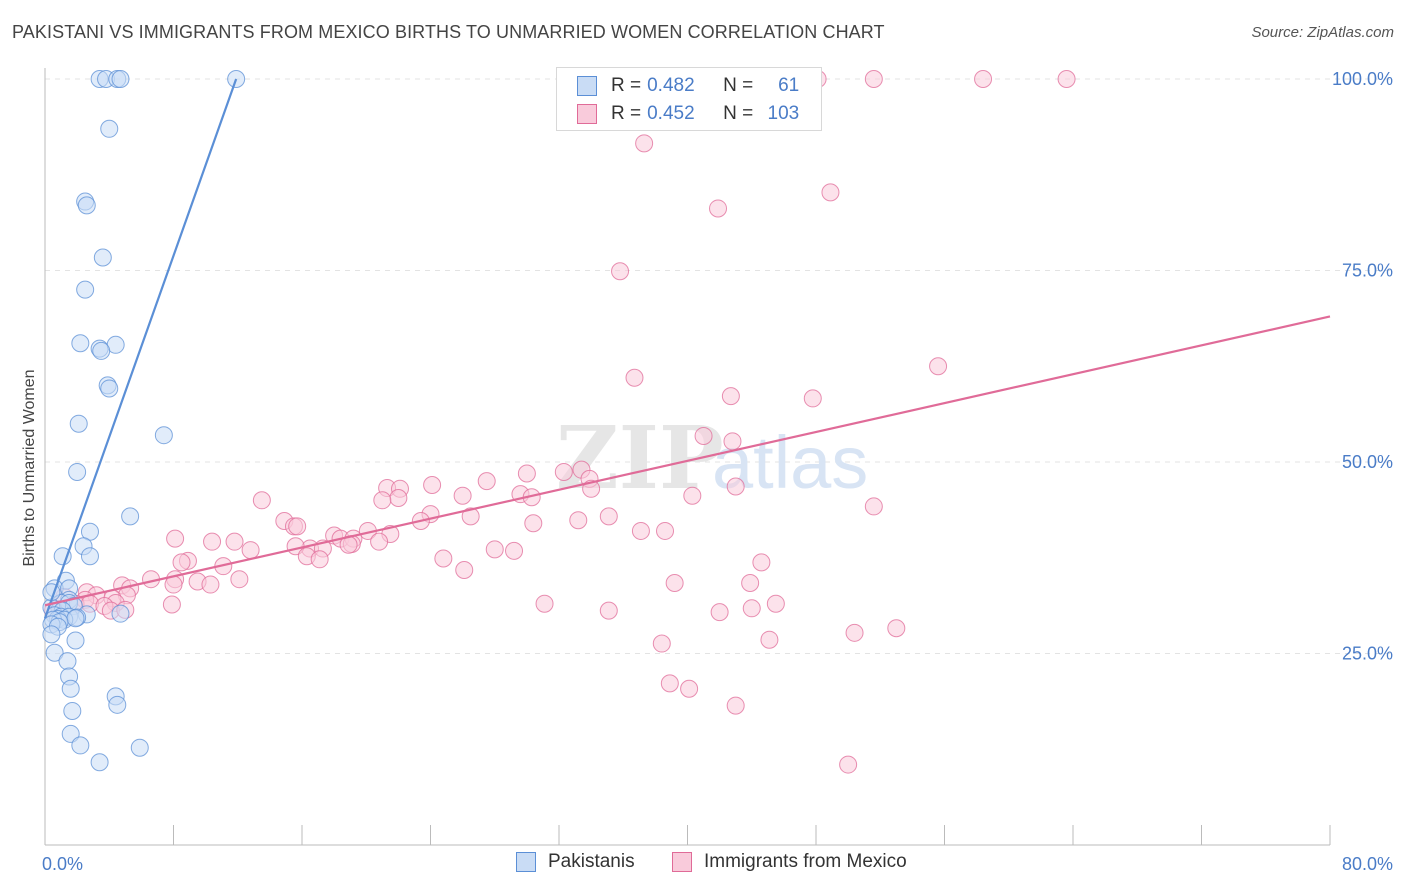 This screenshot has width=1406, height=892. I want to click on x-tick-label: 0.0%, so click(62, 864).